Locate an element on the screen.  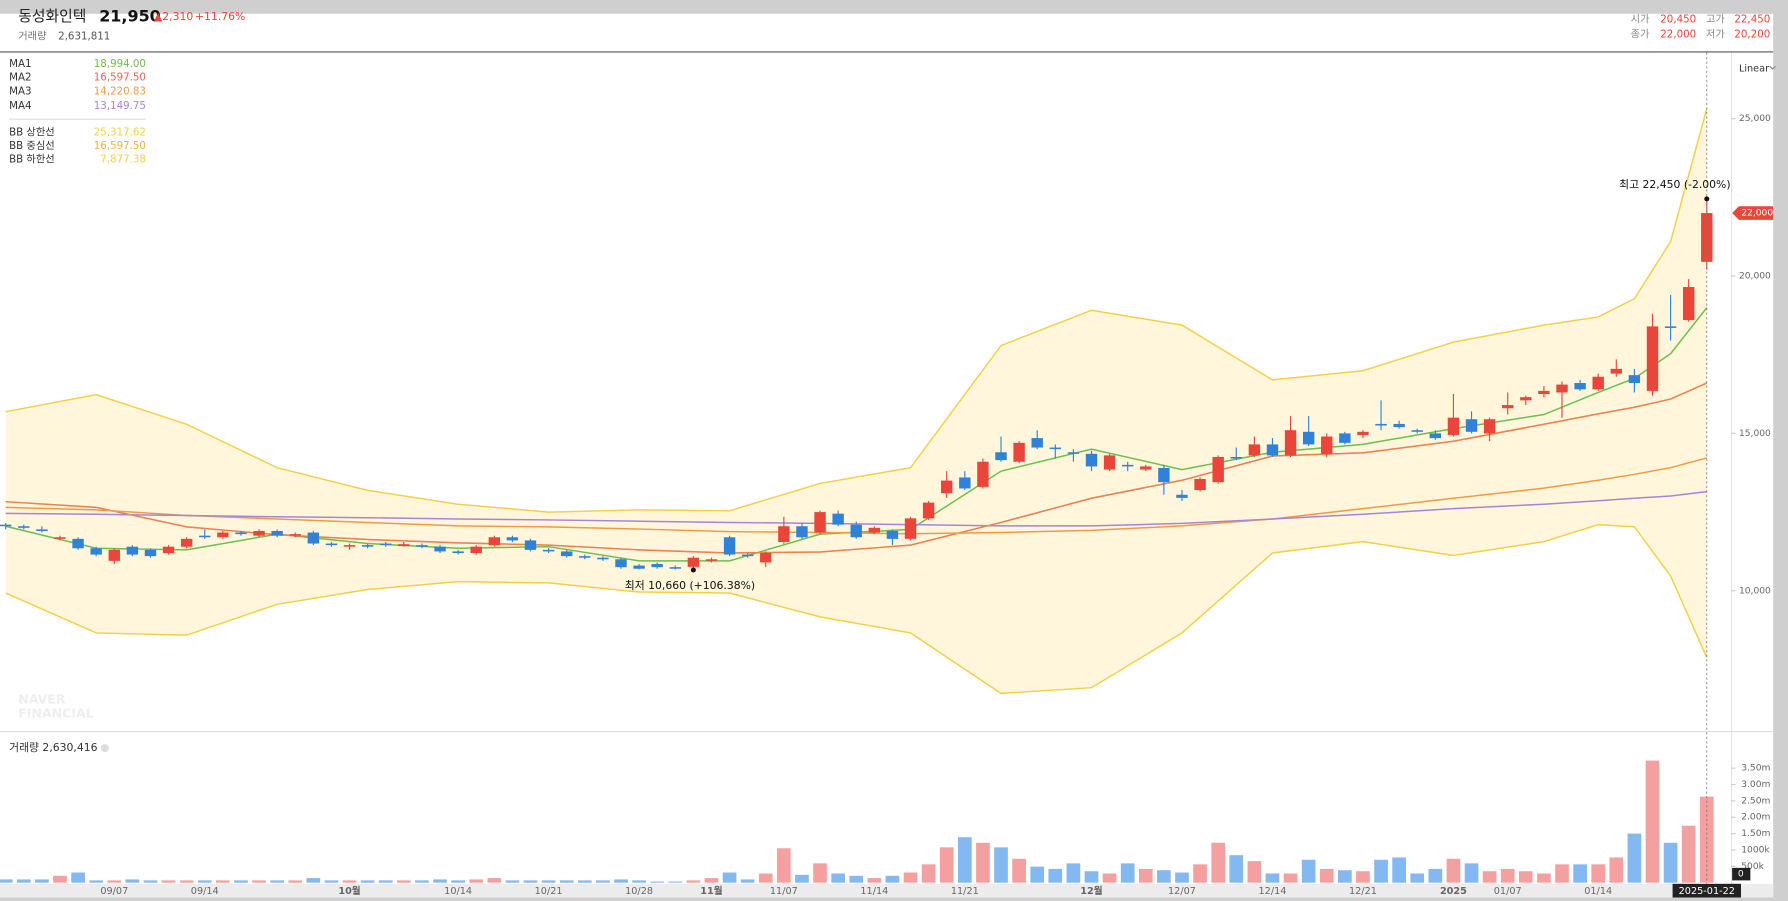
ohlc-label: 시가 is located at coordinates (1640, 19).